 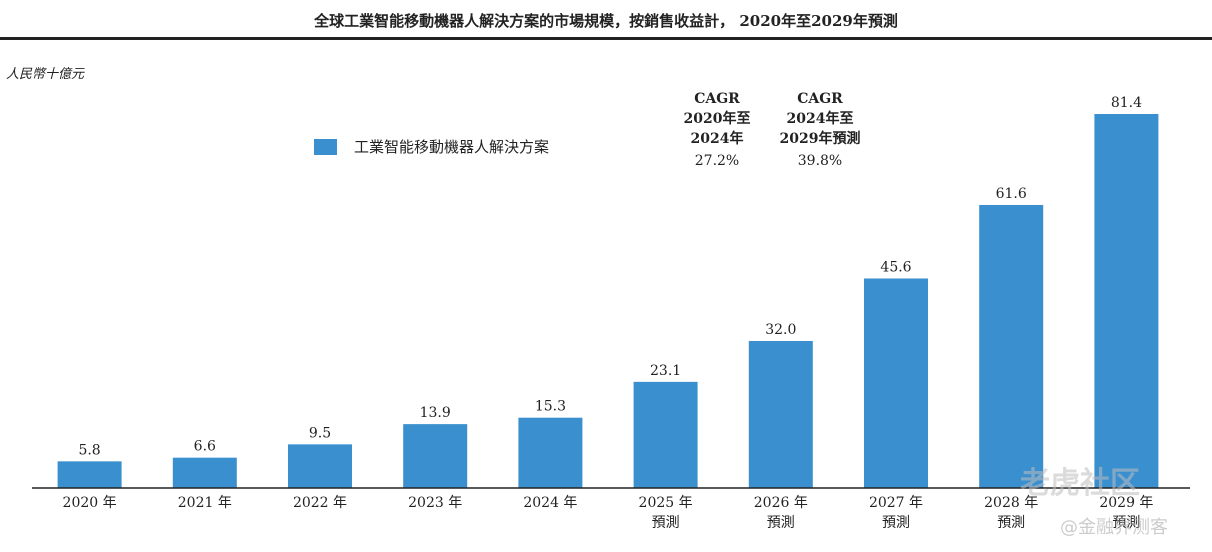 What do you see at coordinates (606, 38) in the screenshot?
I see `title-rule` at bounding box center [606, 38].